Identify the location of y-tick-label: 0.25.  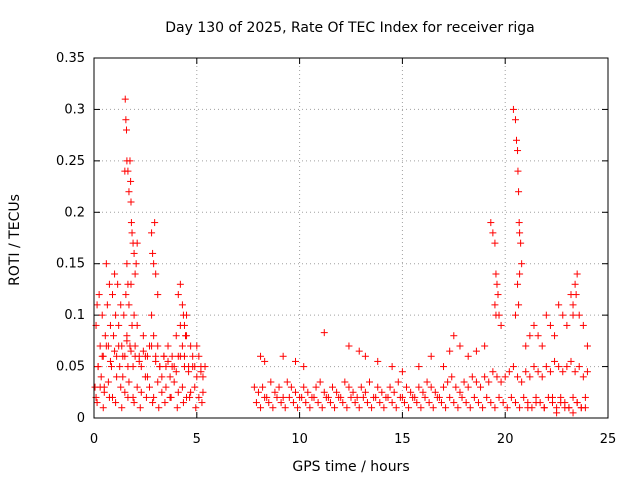
(70, 161).